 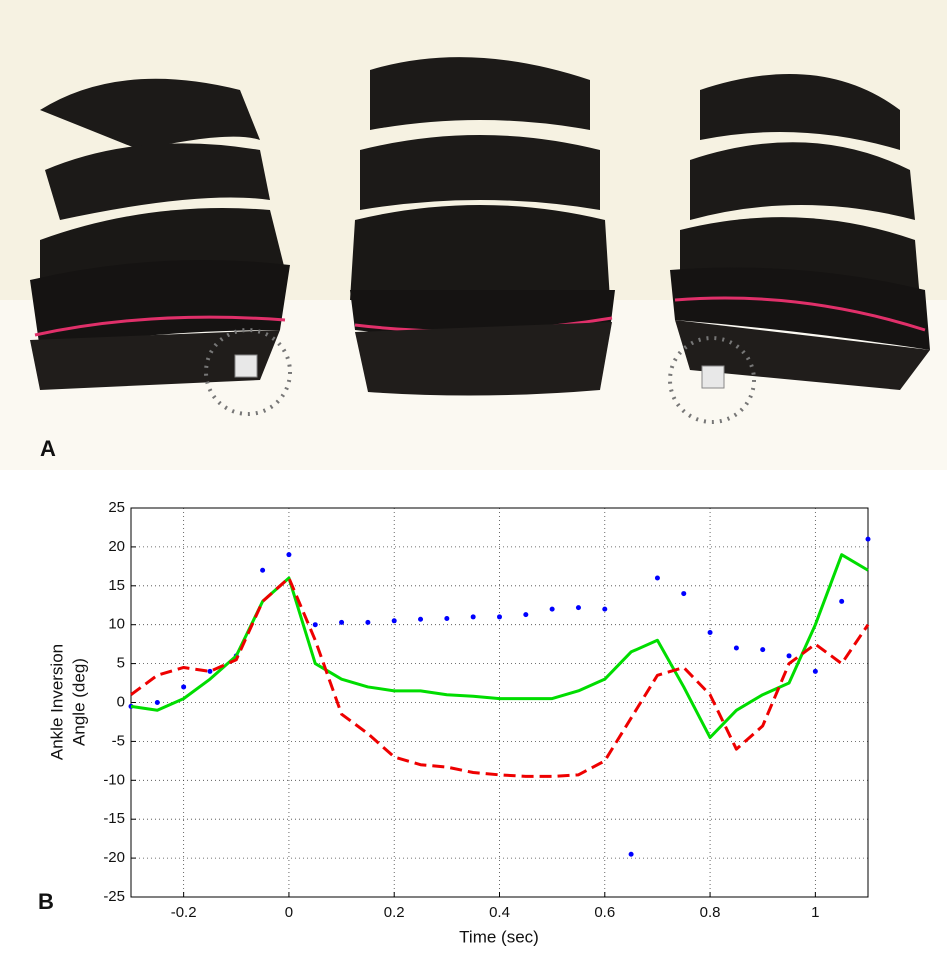 I want to click on x-tick-label: 0.4, so click(x=499, y=912).